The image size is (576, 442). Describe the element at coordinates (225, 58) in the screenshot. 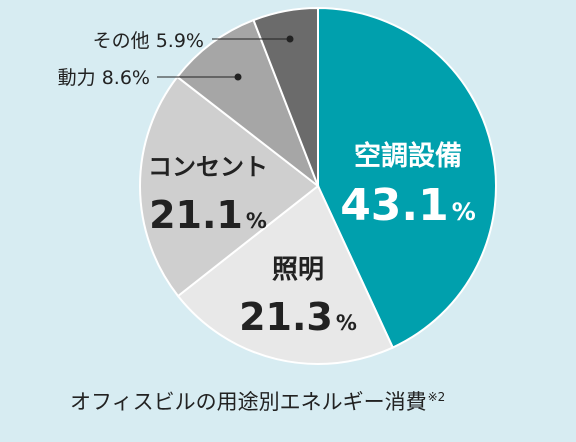

I see `callout-leaders` at that location.